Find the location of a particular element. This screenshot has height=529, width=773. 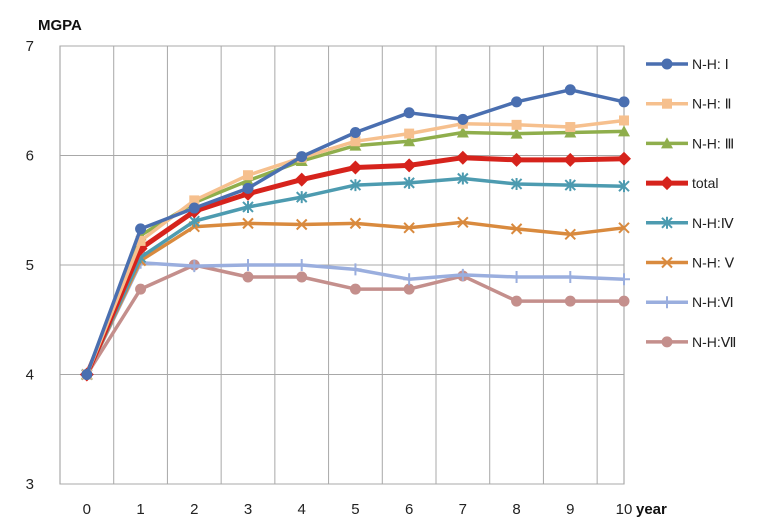

x-tick-label: 3 is located at coordinates (248, 509).